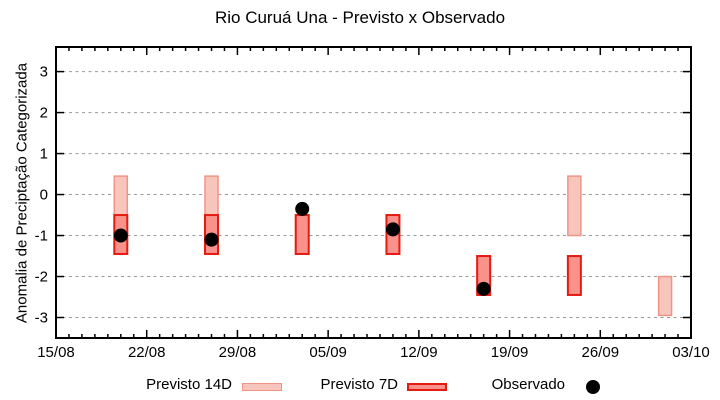 Image resolution: width=720 pixels, height=400 pixels. I want to click on legend-swatch-previsto-7d, so click(427, 387).